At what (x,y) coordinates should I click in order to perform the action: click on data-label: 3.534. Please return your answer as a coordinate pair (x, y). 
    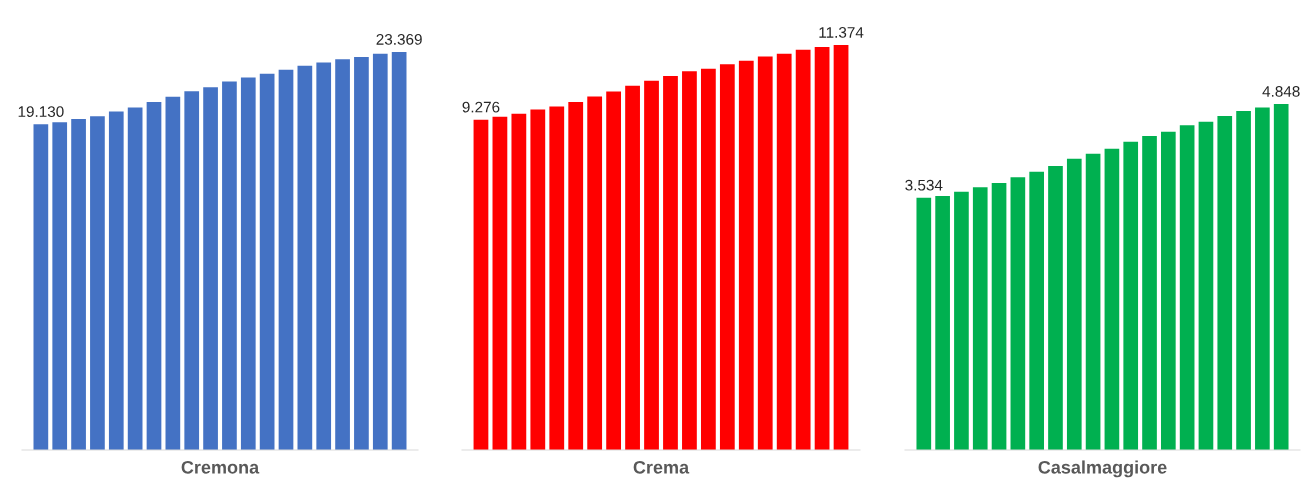
    Looking at the image, I should click on (924, 185).